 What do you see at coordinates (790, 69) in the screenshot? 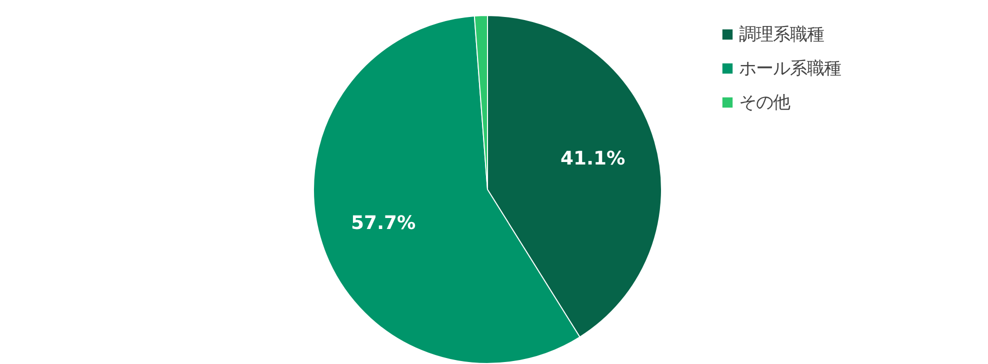
I see `legend-label: ホール系職種` at bounding box center [790, 69].